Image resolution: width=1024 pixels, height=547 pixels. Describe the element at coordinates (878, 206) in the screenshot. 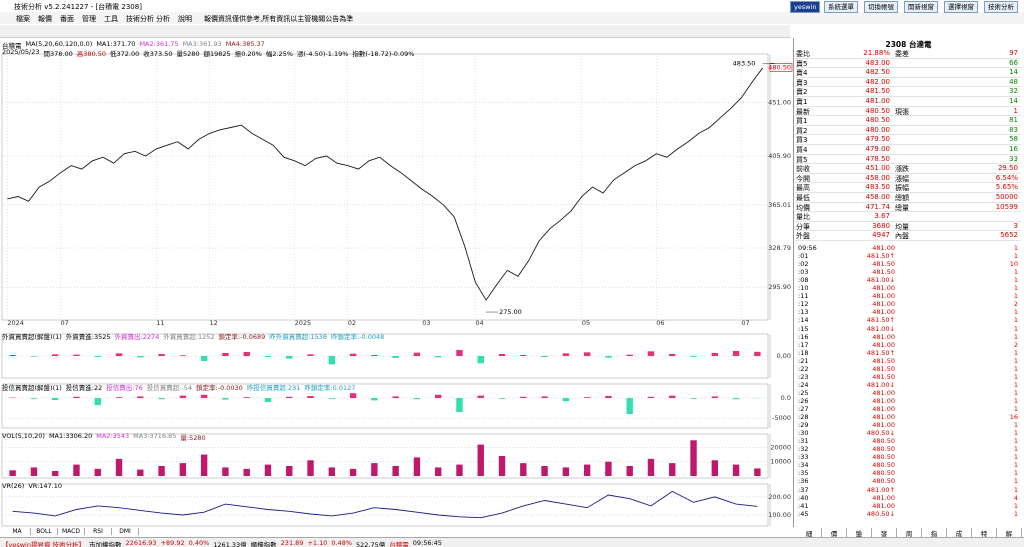

I see `quote-value: 471.74` at that location.